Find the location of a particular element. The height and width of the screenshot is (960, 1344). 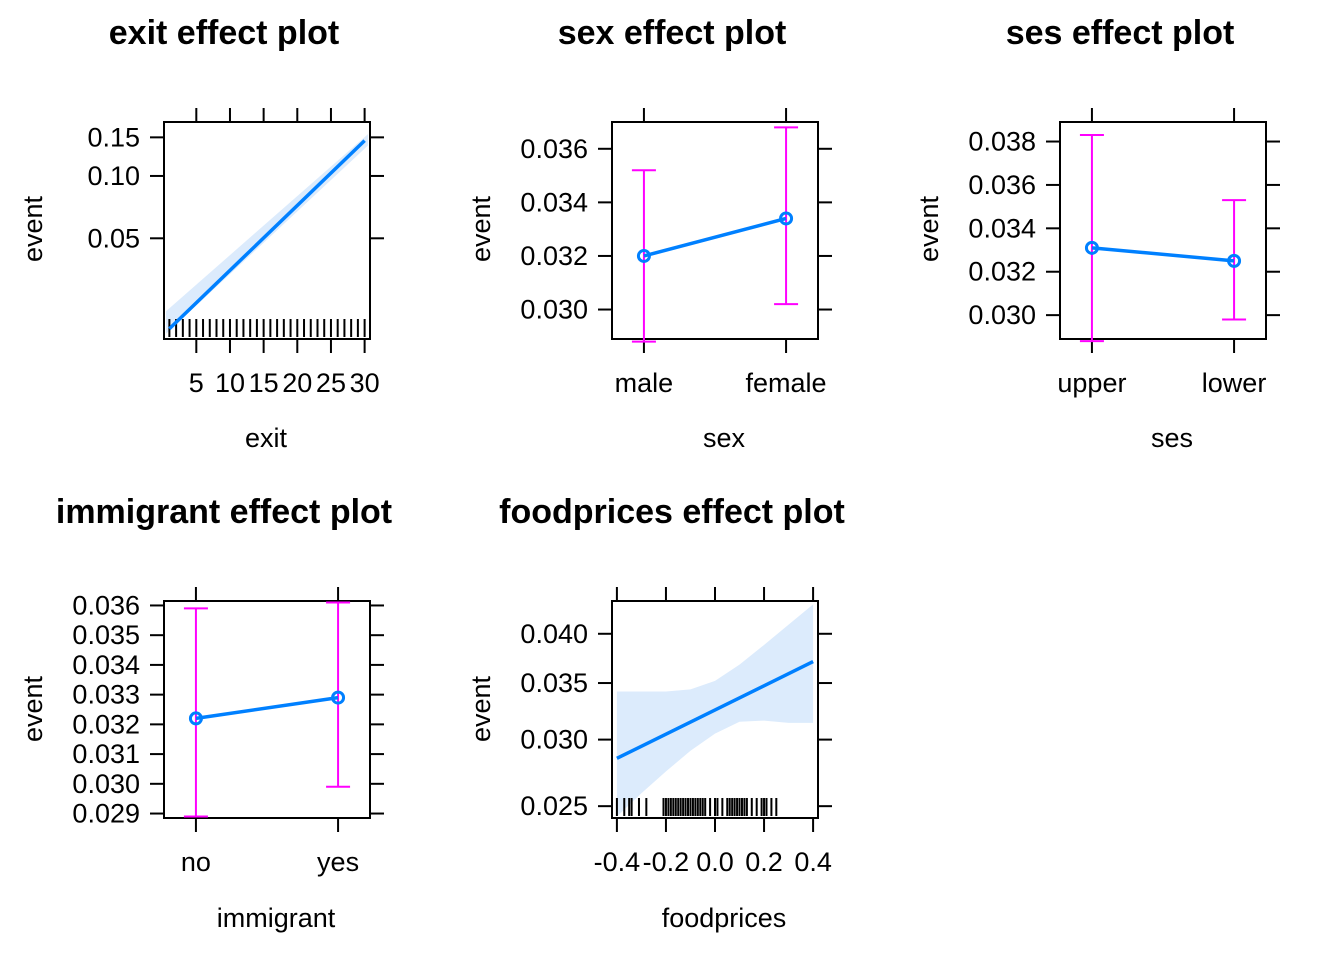

x-tick-label: 0.0 is located at coordinates (715, 862).